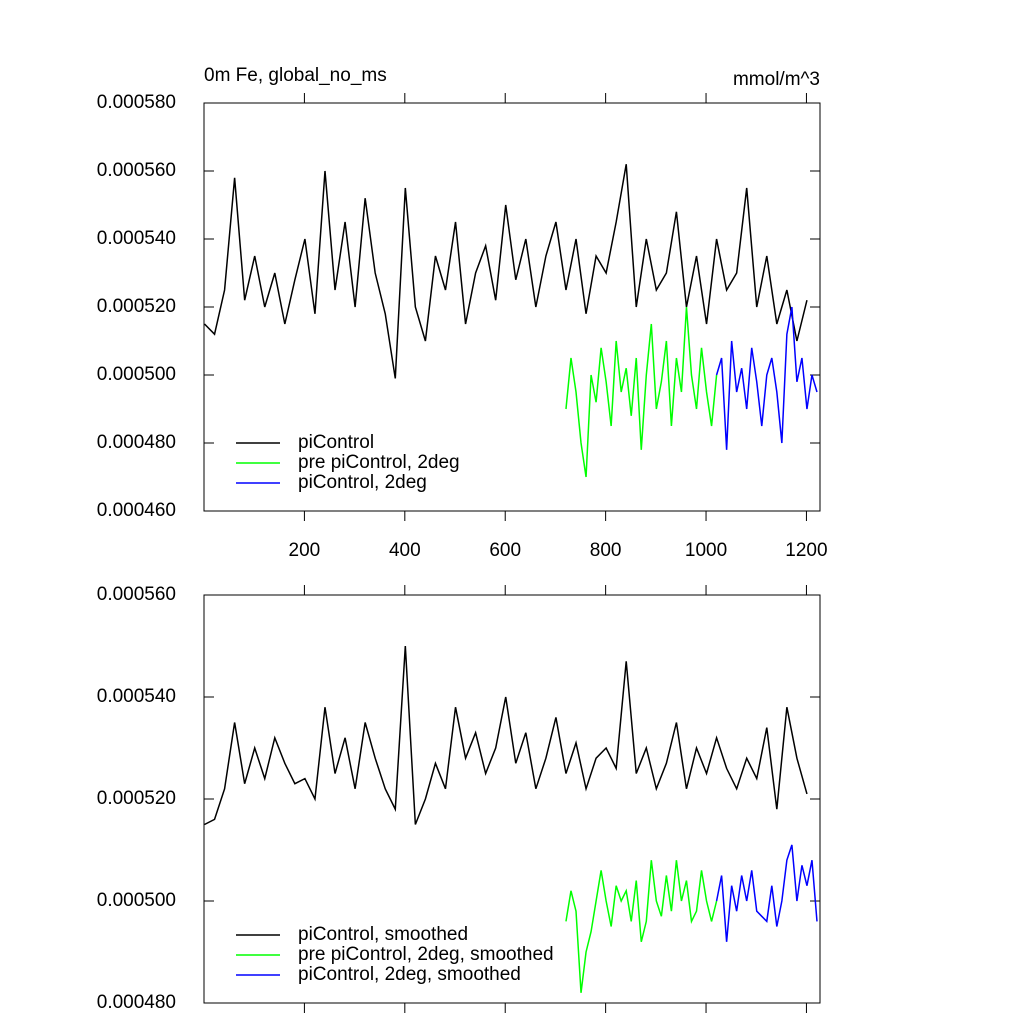 The width and height of the screenshot is (1024, 1029). I want to click on legend-label: piControl, 2deg, so click(362, 482).